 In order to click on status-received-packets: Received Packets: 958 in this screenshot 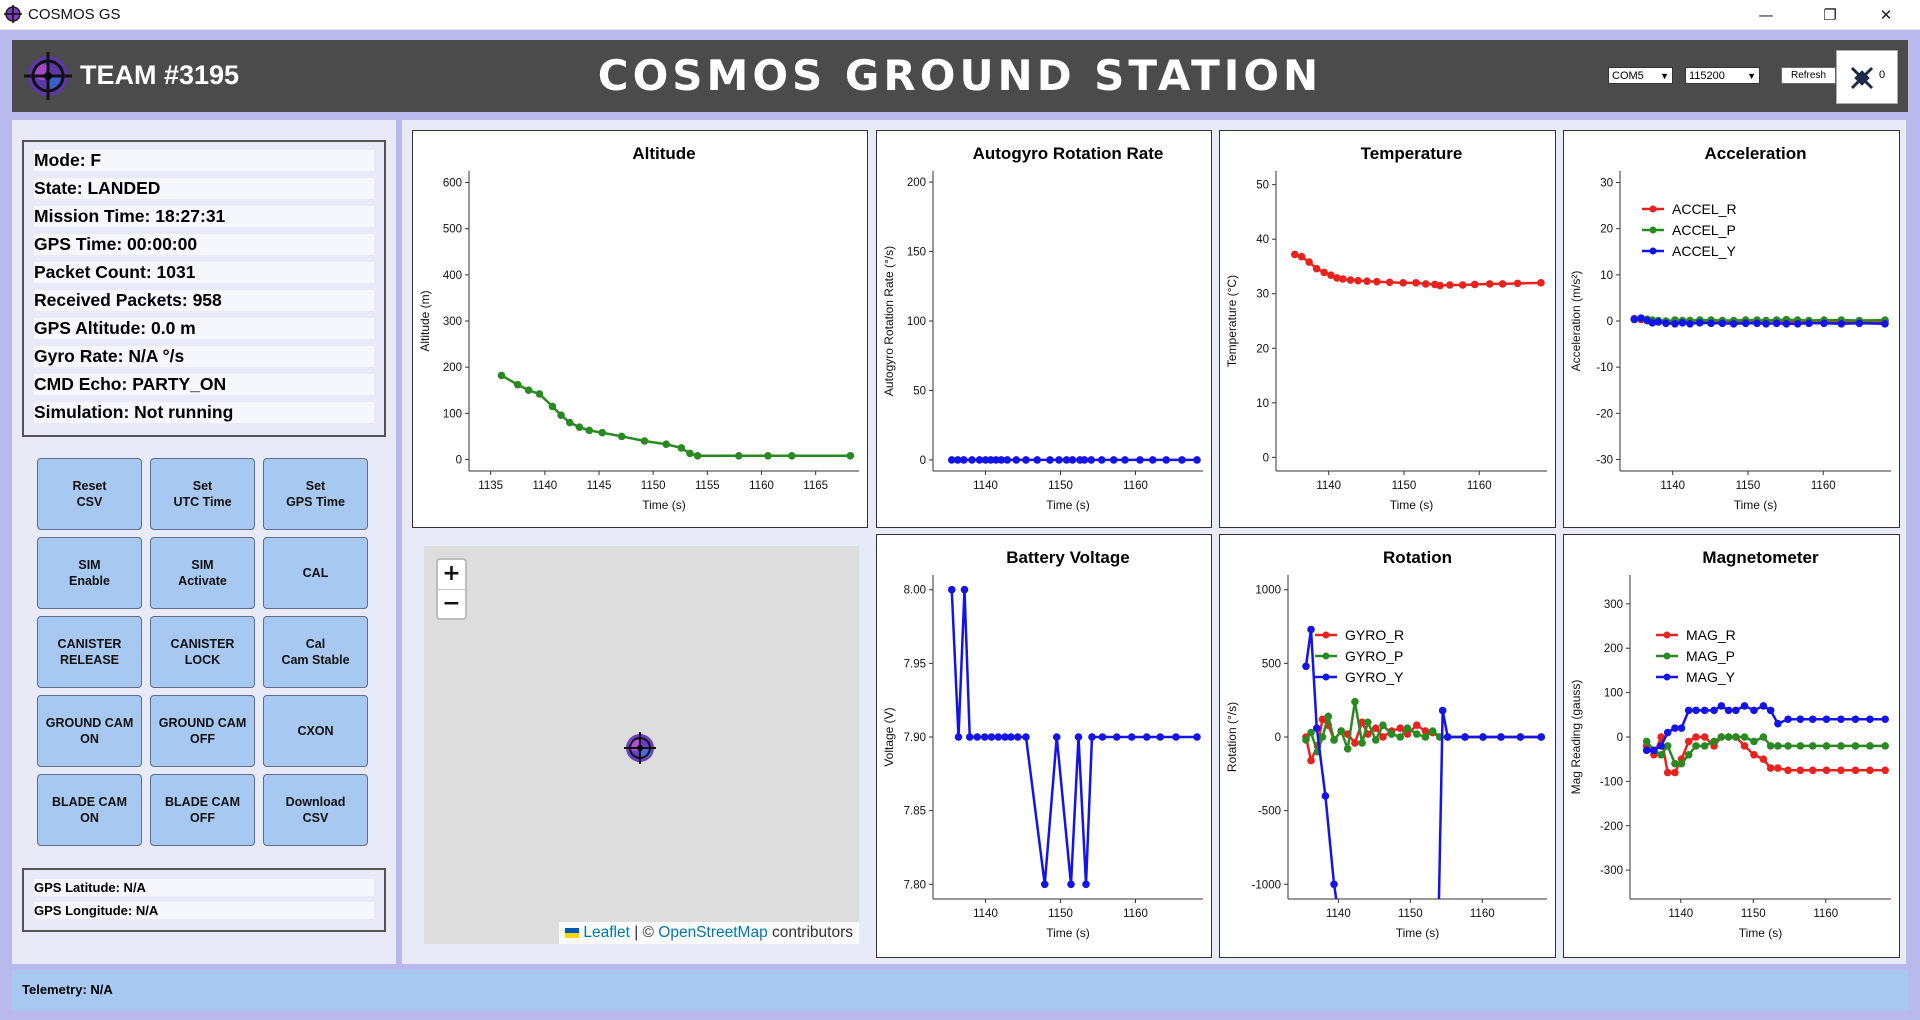, I will do `click(204, 300)`.